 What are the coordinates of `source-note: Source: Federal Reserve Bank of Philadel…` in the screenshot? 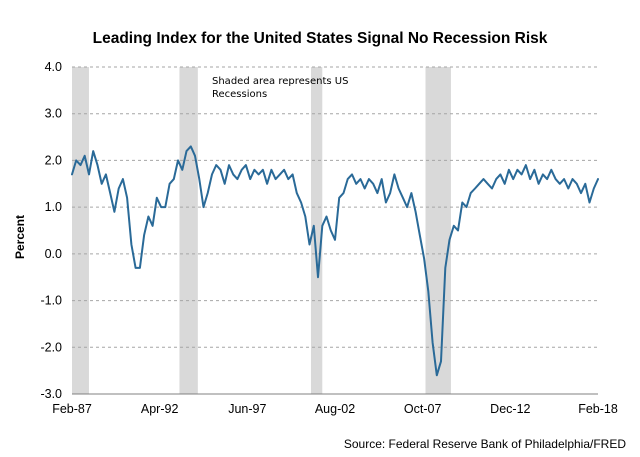 It's located at (485, 444).